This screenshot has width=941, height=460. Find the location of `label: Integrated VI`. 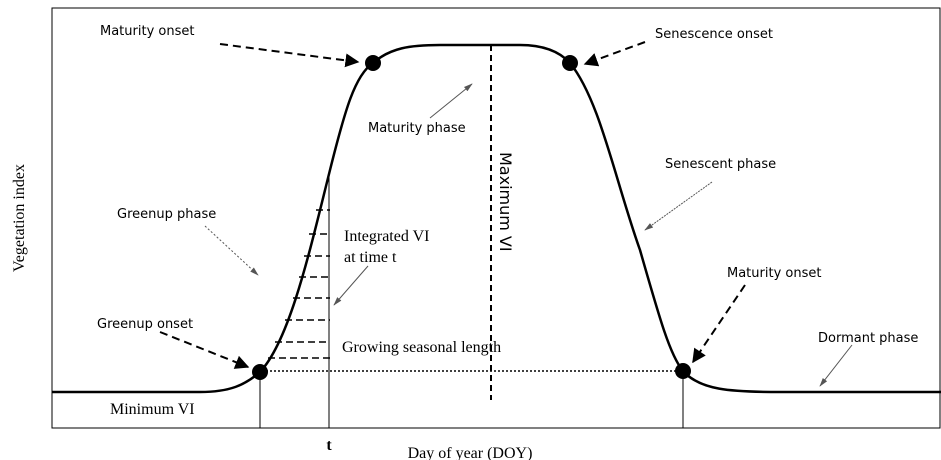

label: Integrated VI is located at coordinates (386, 236).